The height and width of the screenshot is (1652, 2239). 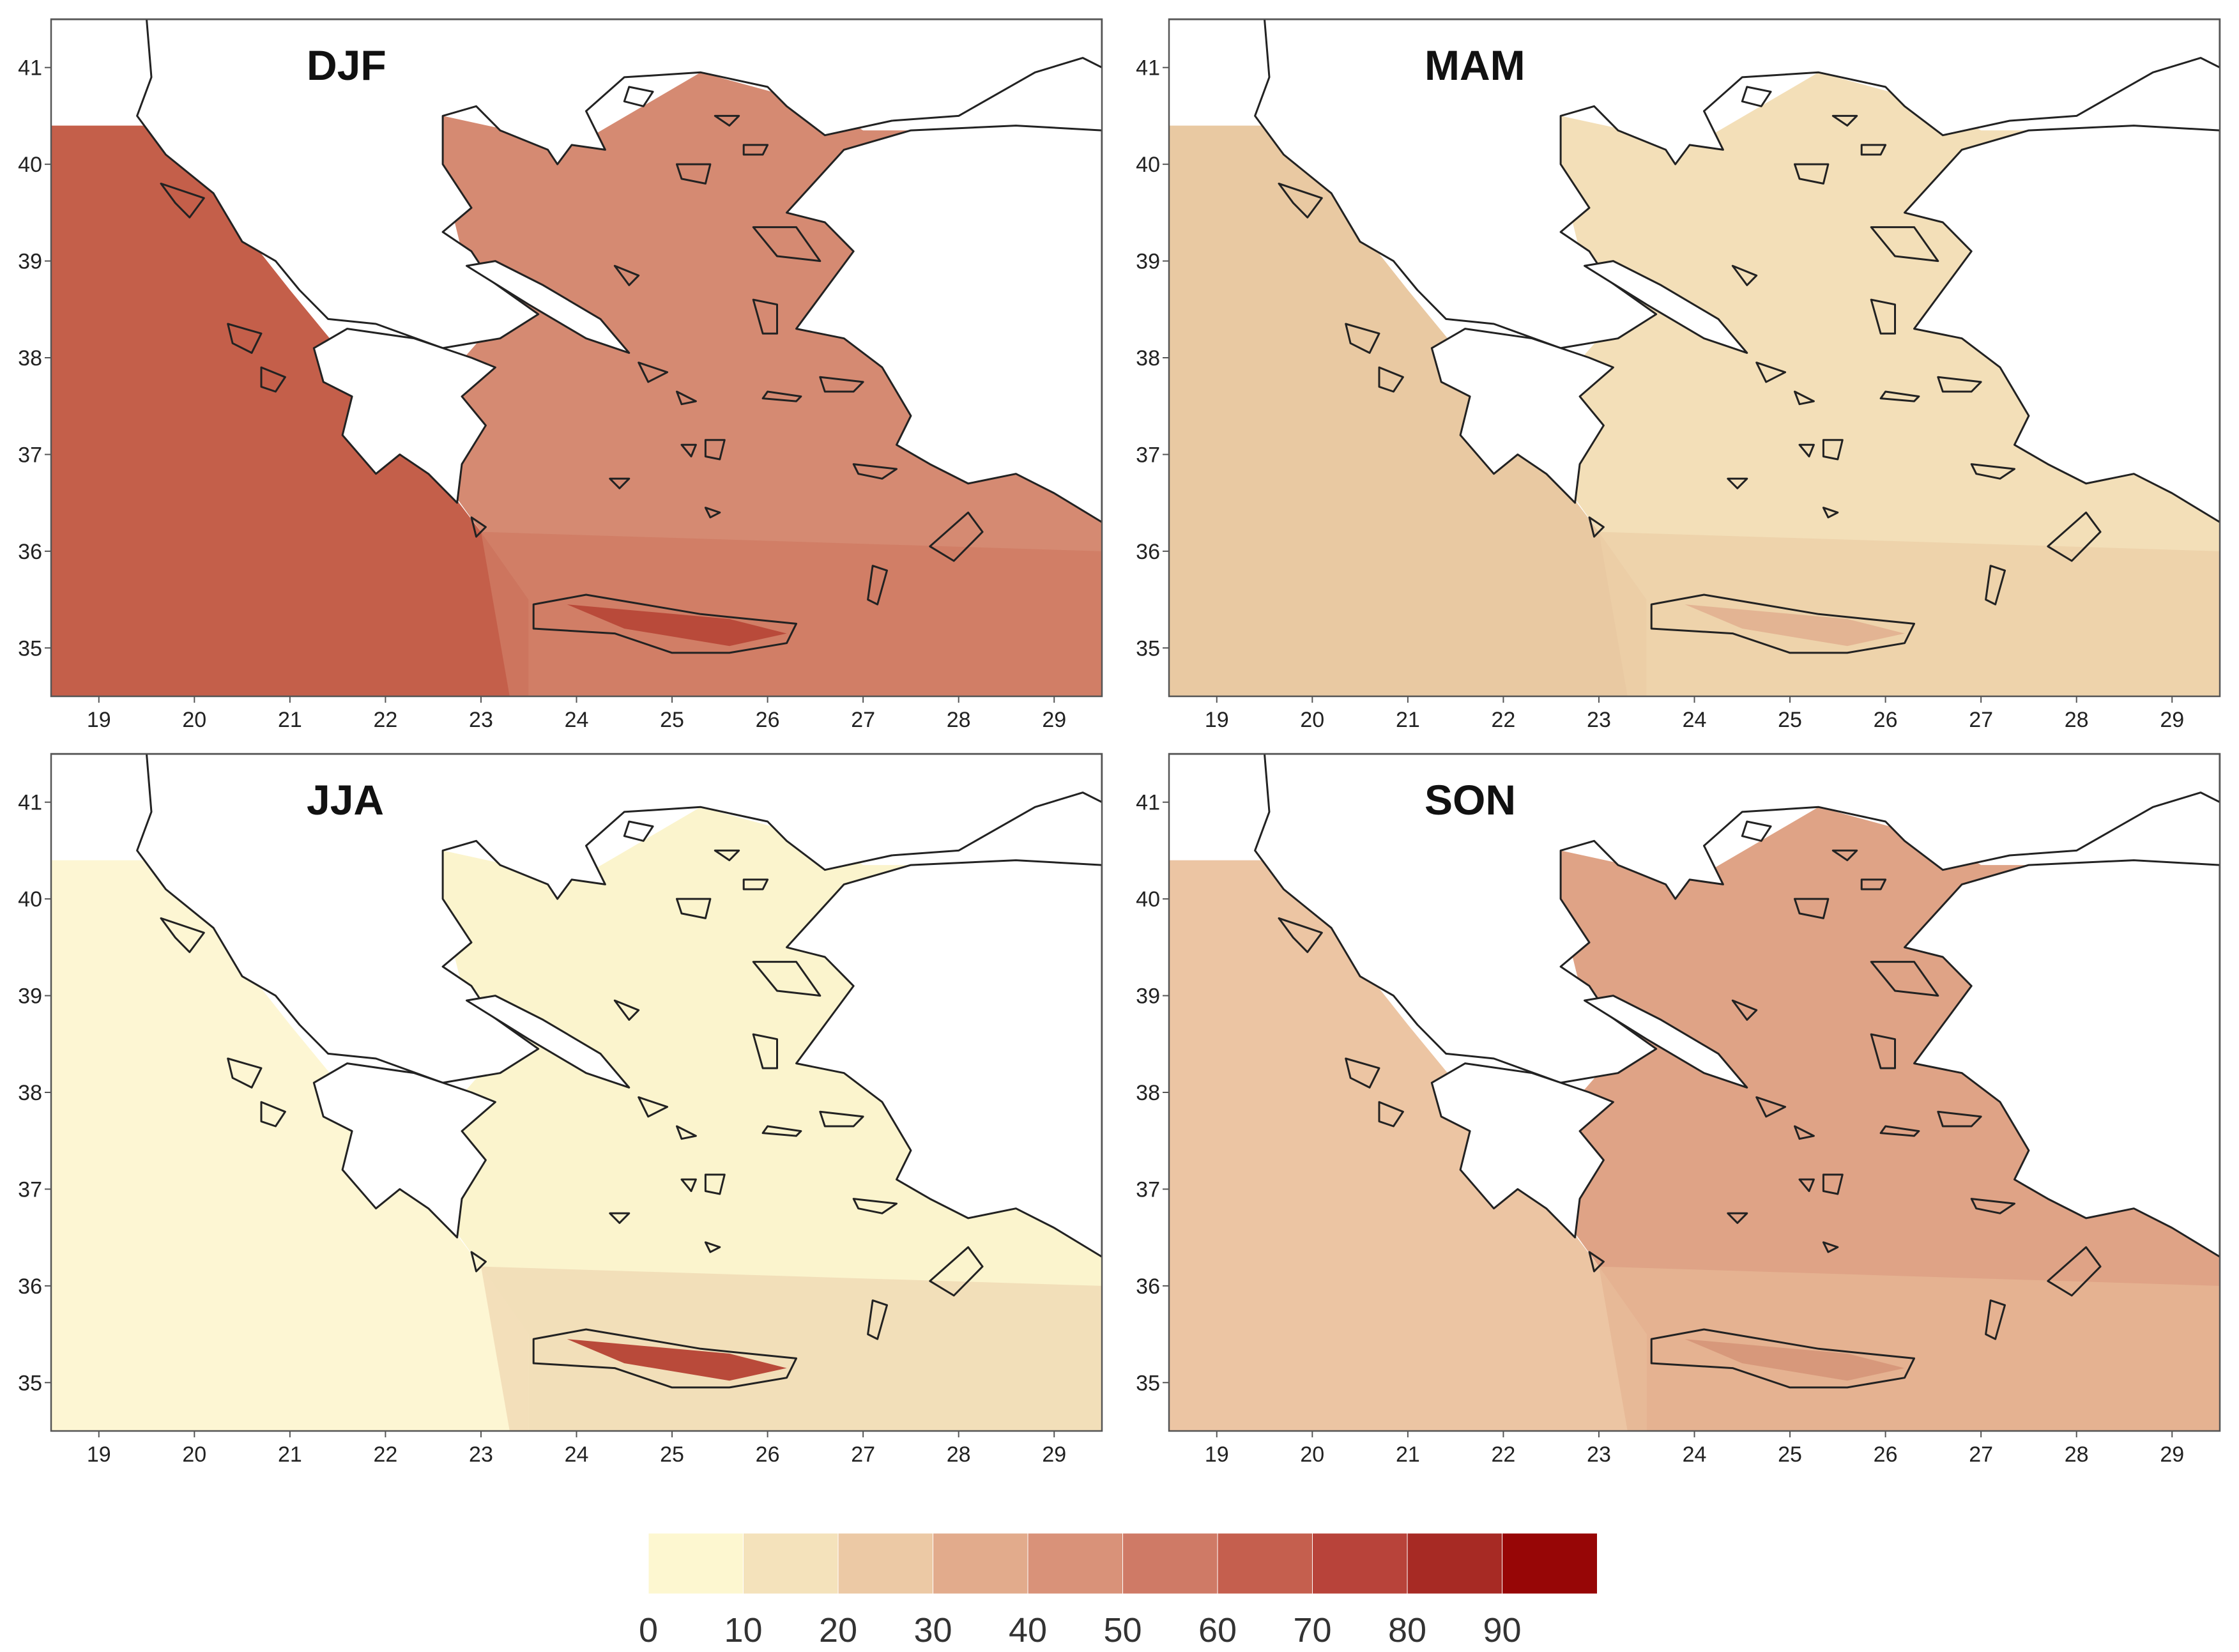 What do you see at coordinates (1502, 1630) in the screenshot?
I see `colorbar-tick-label: 90` at bounding box center [1502, 1630].